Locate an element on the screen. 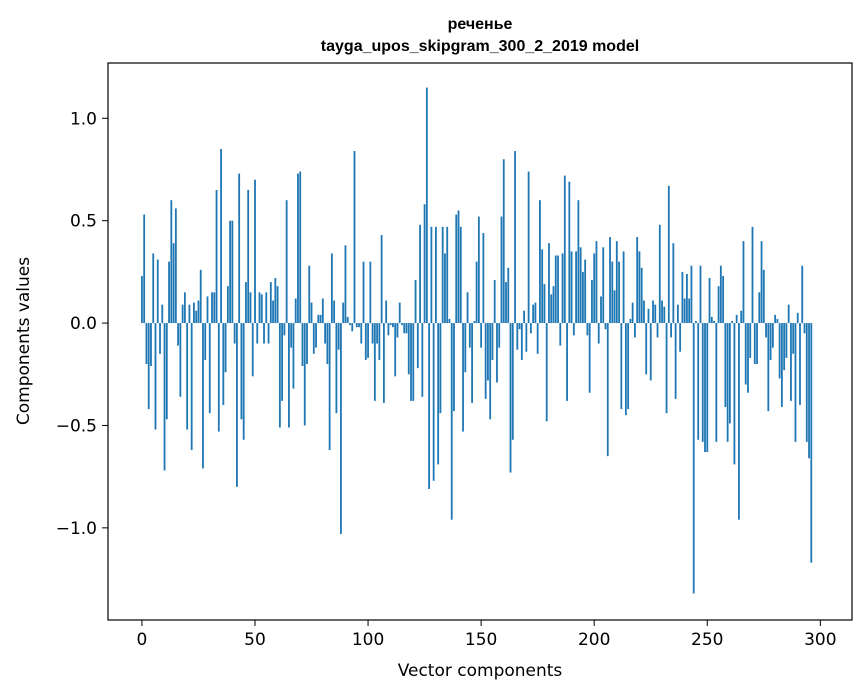 The image size is (867, 696). x-tick-label: 150 is located at coordinates (481, 640).